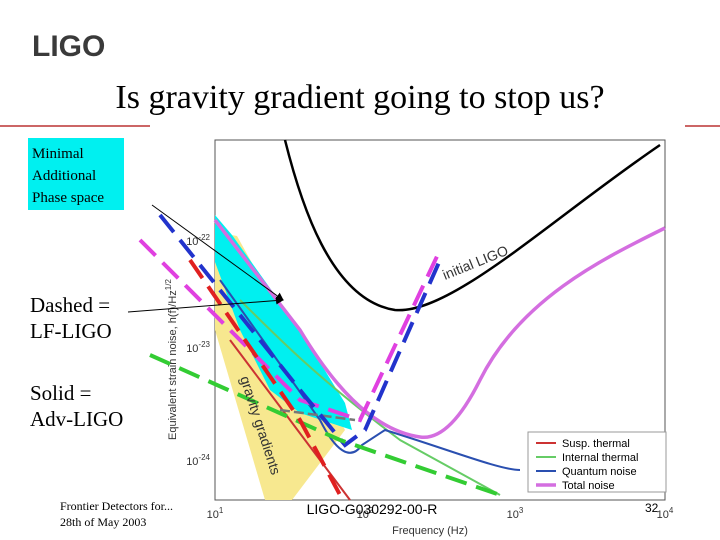 The width and height of the screenshot is (720, 540). I want to click on legend-label: Susp. thermal, so click(596, 444).